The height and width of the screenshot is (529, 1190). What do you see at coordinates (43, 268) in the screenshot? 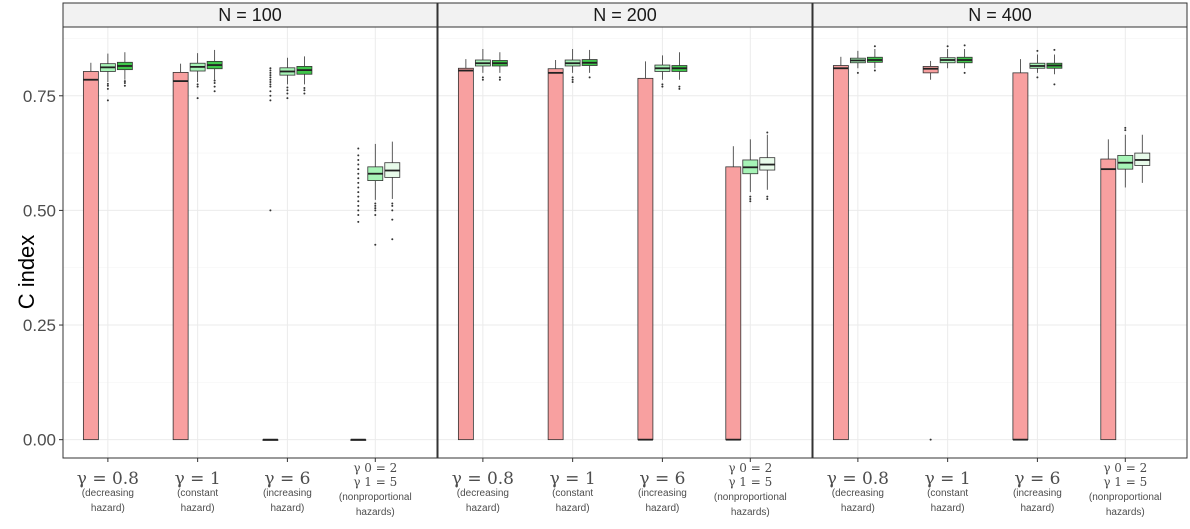
I see `y-axis: 0.00 0.25 0.50 0.75` at bounding box center [43, 268].